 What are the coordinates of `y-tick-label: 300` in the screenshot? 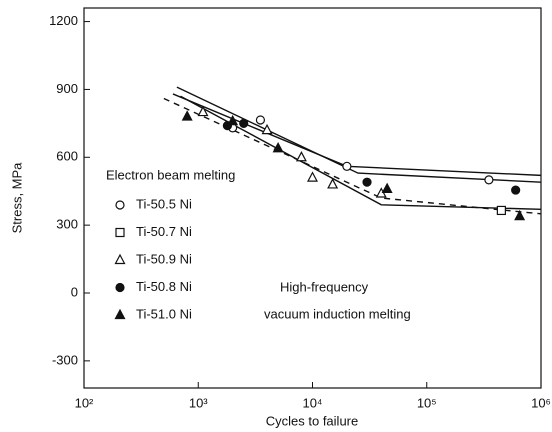 It's located at (67, 224).